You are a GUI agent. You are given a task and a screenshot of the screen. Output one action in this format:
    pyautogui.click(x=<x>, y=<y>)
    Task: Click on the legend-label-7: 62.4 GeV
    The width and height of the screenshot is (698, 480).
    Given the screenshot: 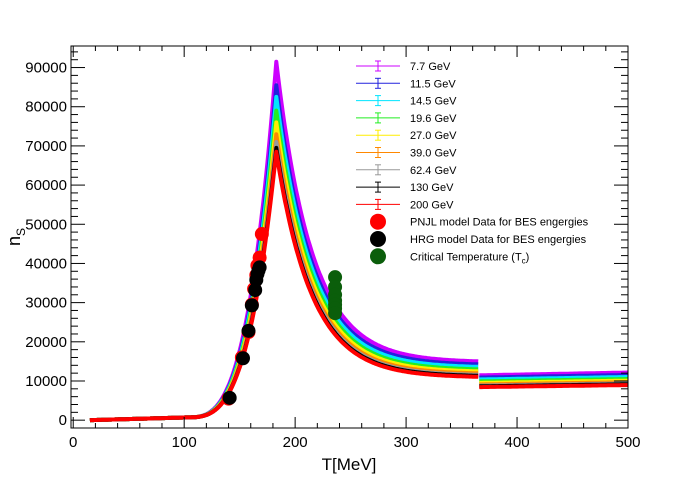 What is the action you would take?
    pyautogui.click(x=433, y=171)
    